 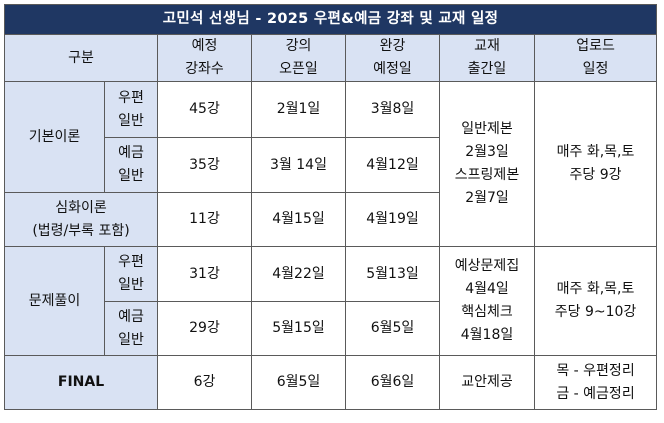 What do you see at coordinates (392, 69) in the screenshot?
I see `header-complete-date-line-2: 예정일` at bounding box center [392, 69].